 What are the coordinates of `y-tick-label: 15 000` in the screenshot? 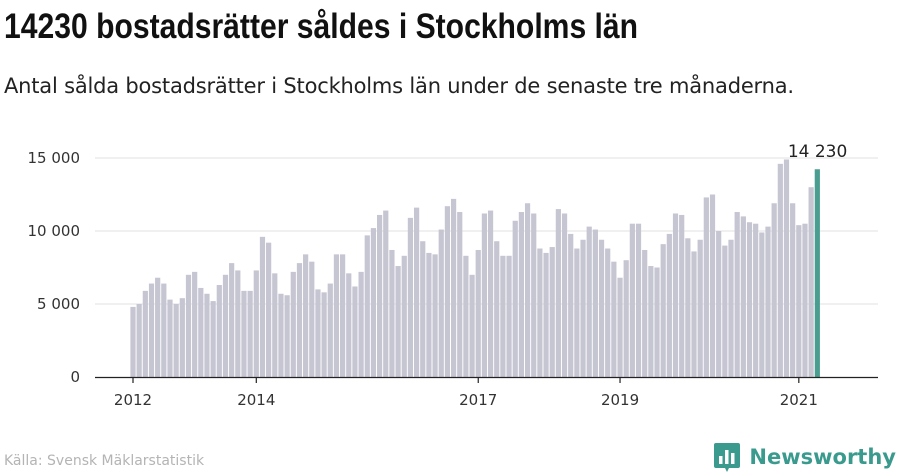 It's located at (54, 158).